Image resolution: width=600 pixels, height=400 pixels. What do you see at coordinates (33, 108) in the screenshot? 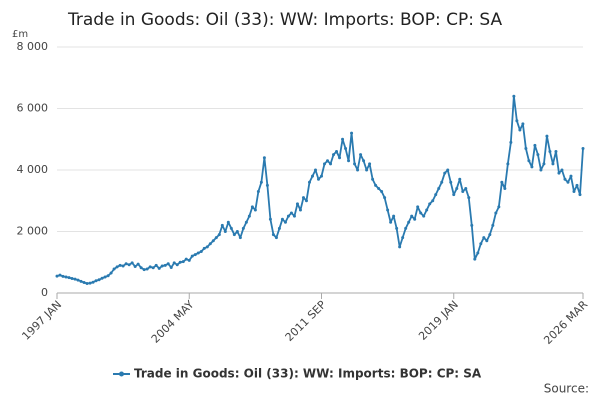
I see `y-tick-label: 6 000` at bounding box center [33, 108].